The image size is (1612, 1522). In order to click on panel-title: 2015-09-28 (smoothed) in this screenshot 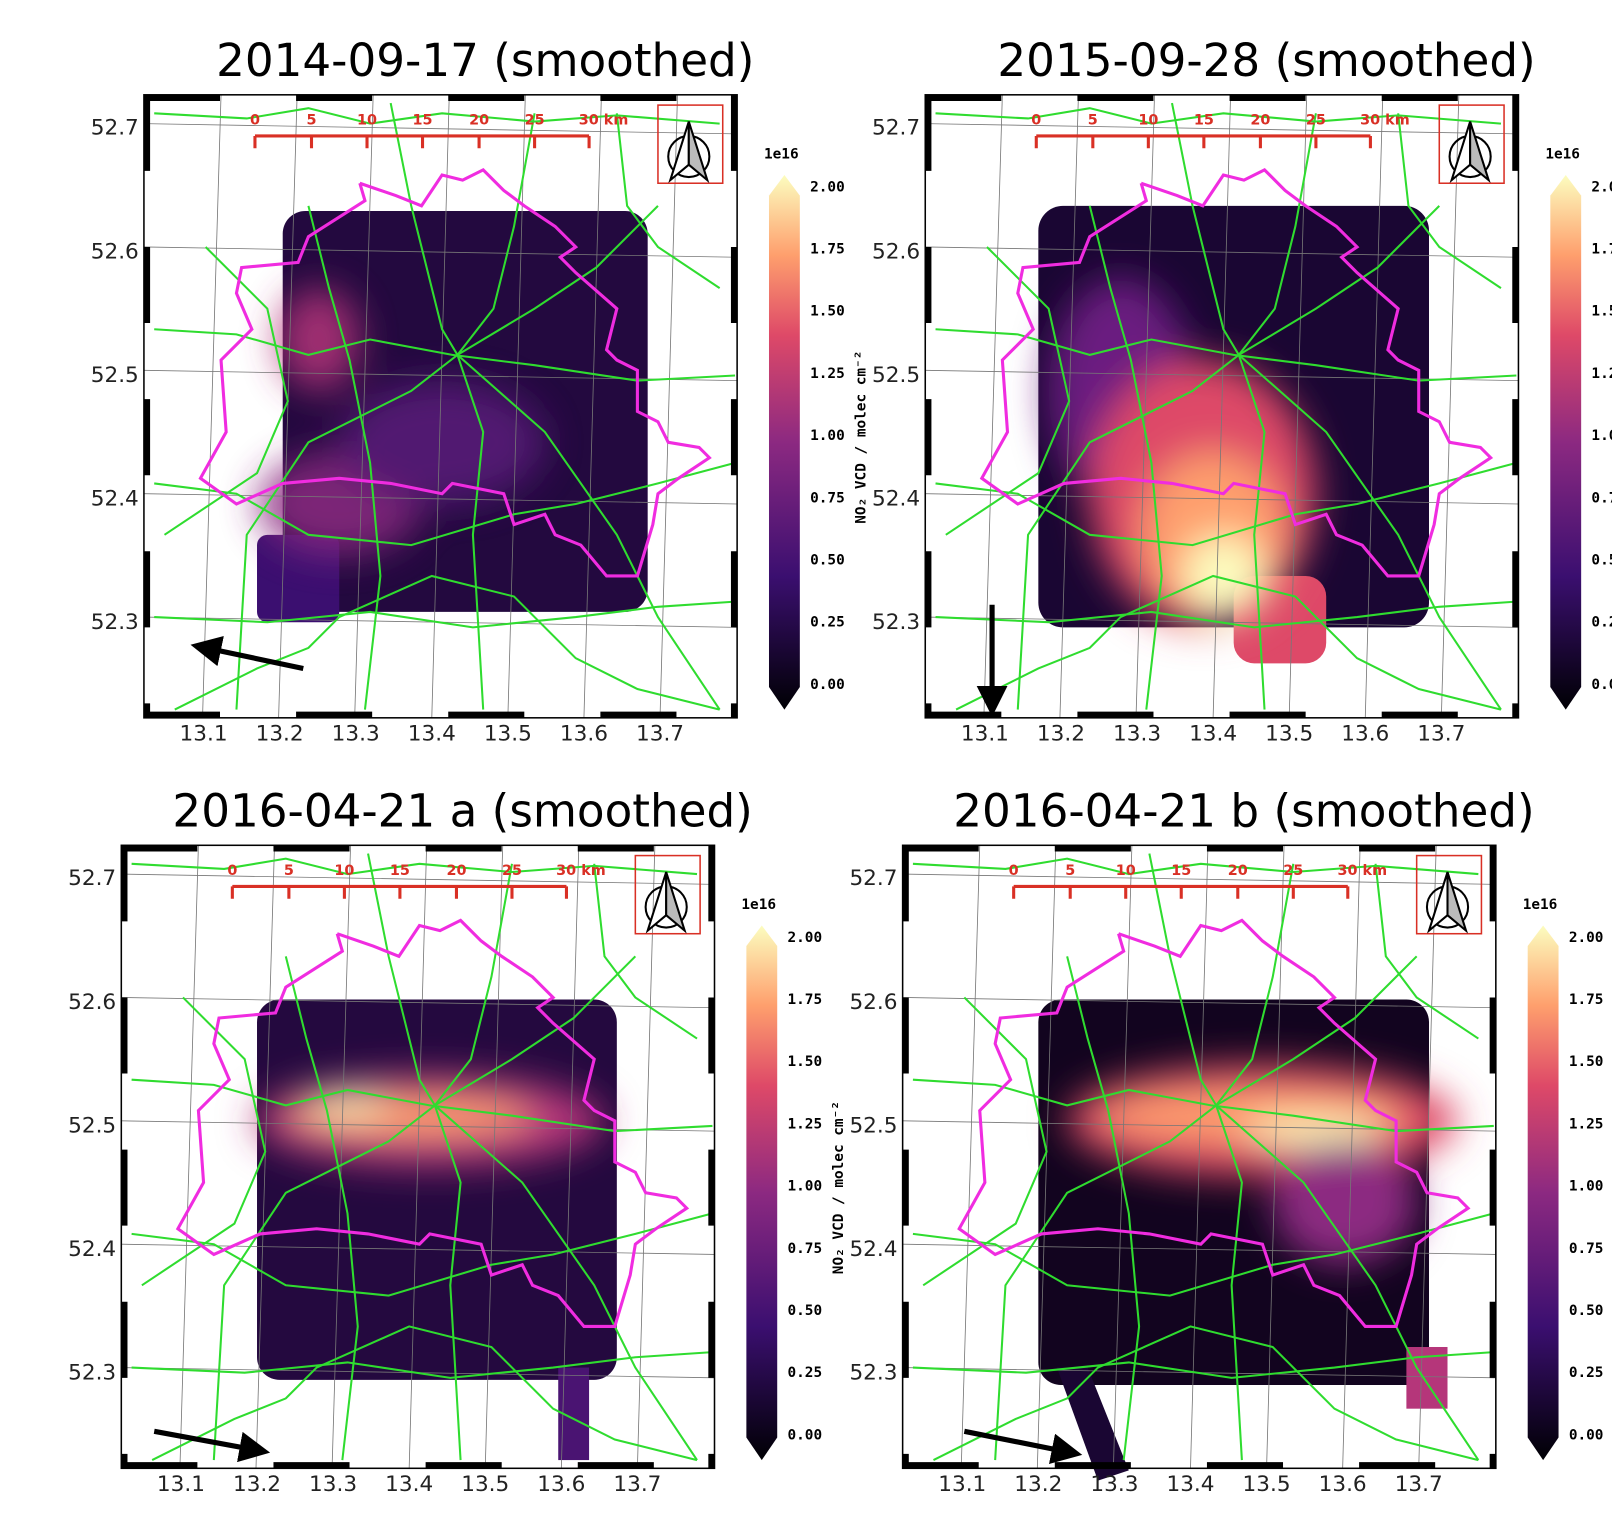, I will do `click(1266, 60)`.